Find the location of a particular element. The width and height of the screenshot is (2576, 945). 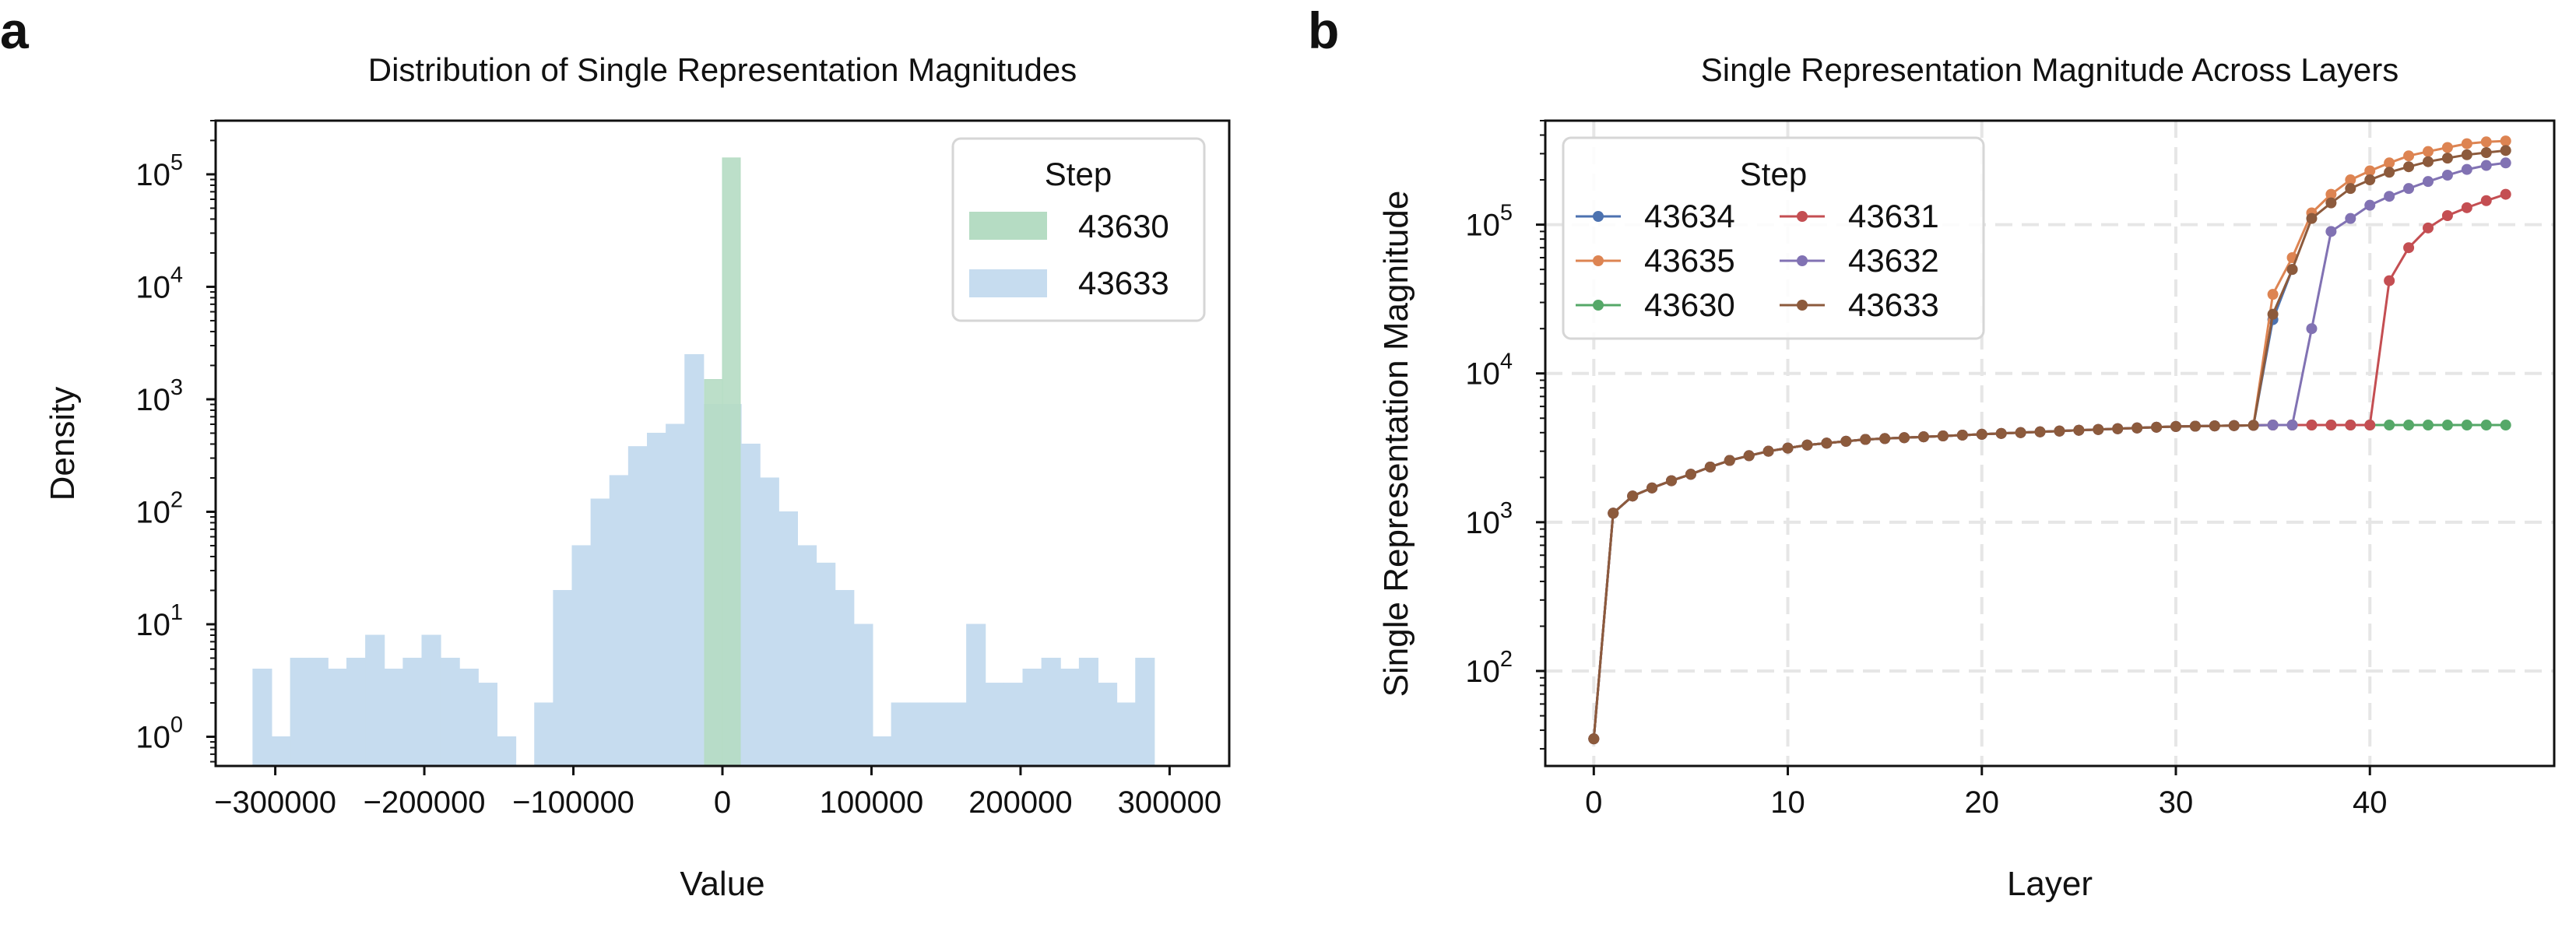

chart-a-xlabel: Value is located at coordinates (722, 884).